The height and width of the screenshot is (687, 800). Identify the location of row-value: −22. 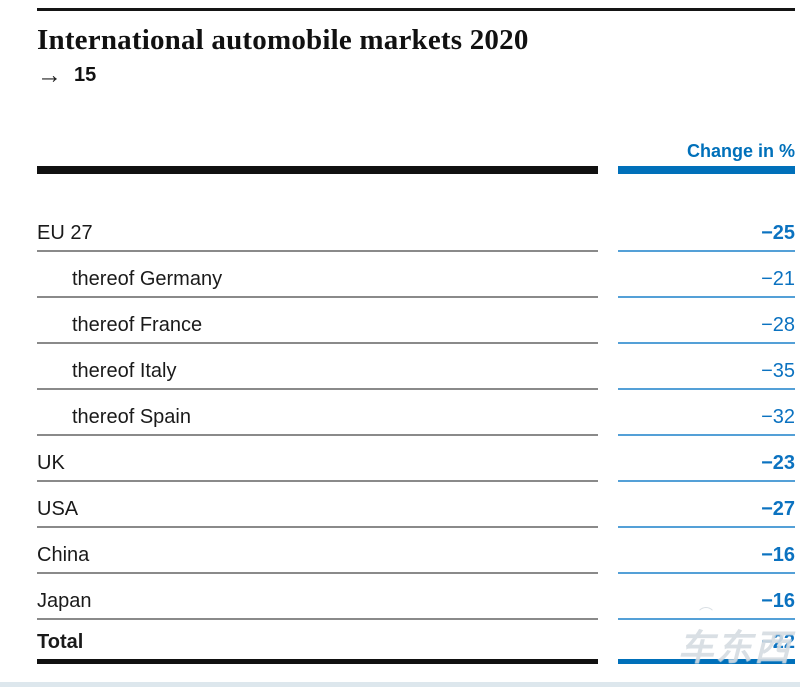
(706, 642).